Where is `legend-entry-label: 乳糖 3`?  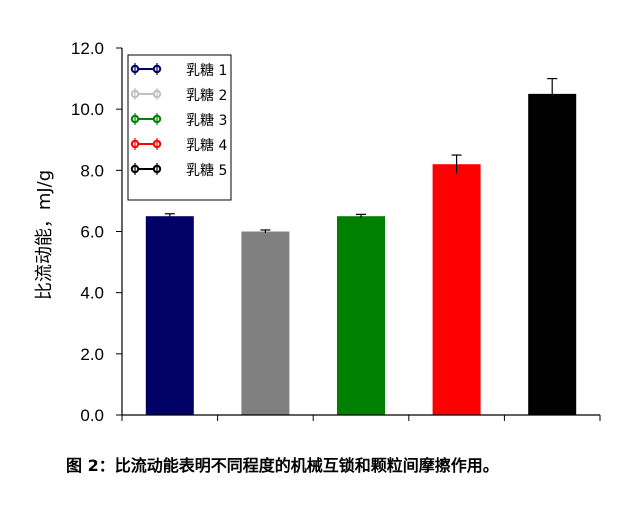
legend-entry-label: 乳糖 3 is located at coordinates (206, 121).